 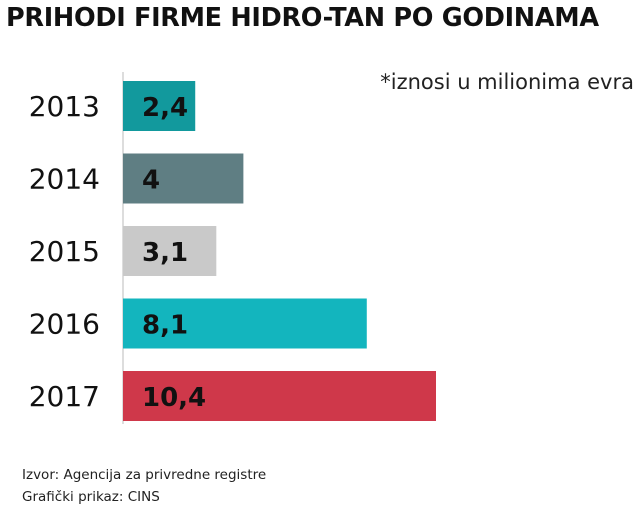 I want to click on category-label-2017: 2017, so click(x=64, y=396).